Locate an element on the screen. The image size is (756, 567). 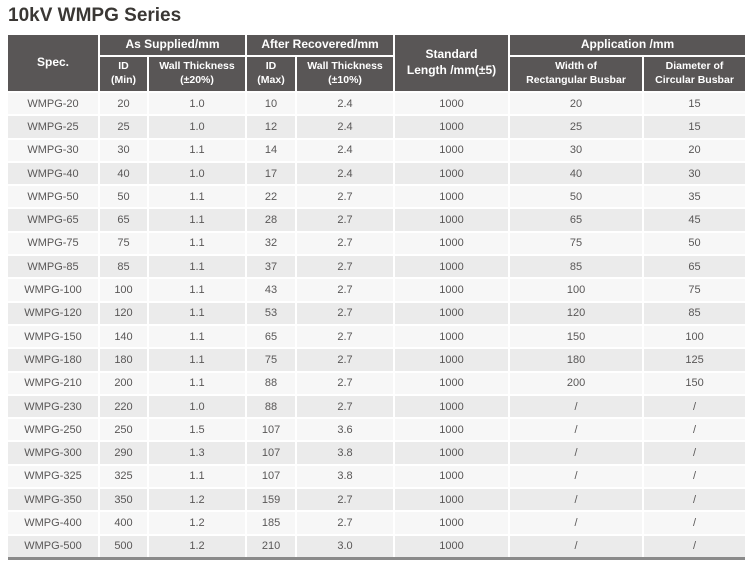
value-cell: 220 is located at coordinates (122, 405).